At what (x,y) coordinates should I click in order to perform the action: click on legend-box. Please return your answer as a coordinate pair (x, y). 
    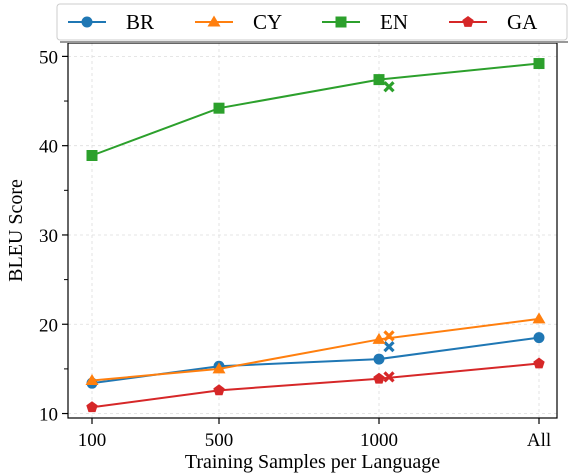
    Looking at the image, I should click on (312, 22).